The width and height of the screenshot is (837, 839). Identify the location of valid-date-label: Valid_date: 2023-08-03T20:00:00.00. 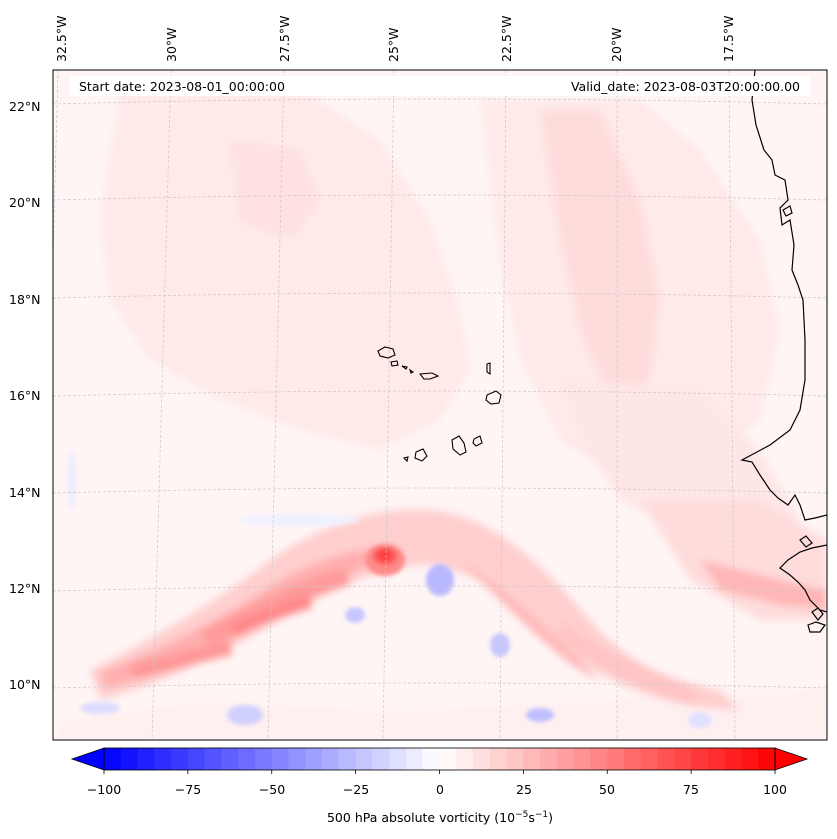
(685, 86).